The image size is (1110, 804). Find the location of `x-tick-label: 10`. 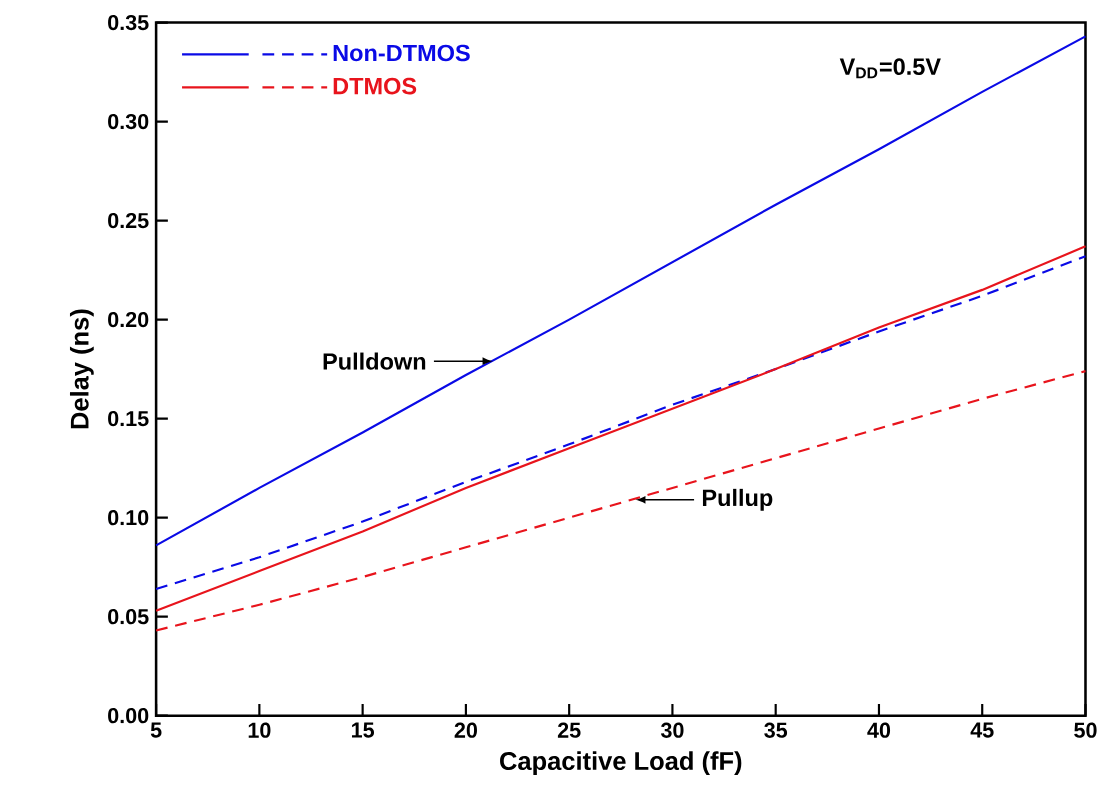

x-tick-label: 10 is located at coordinates (259, 730).